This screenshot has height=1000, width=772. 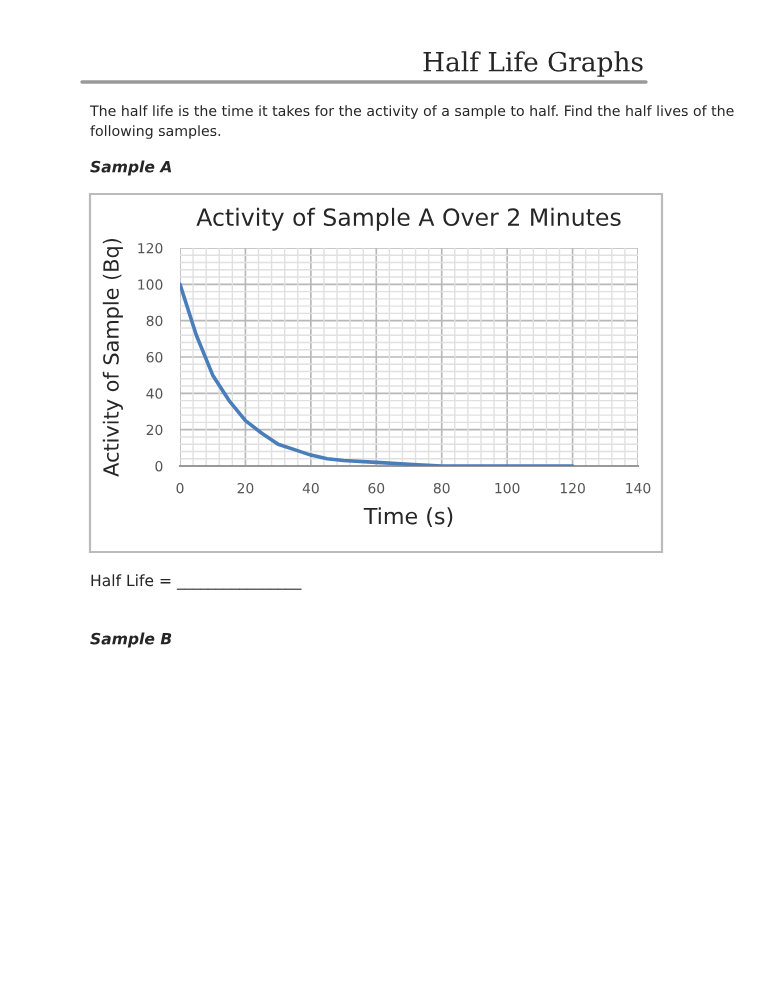 What do you see at coordinates (377, 374) in the screenshot?
I see `line-series` at bounding box center [377, 374].